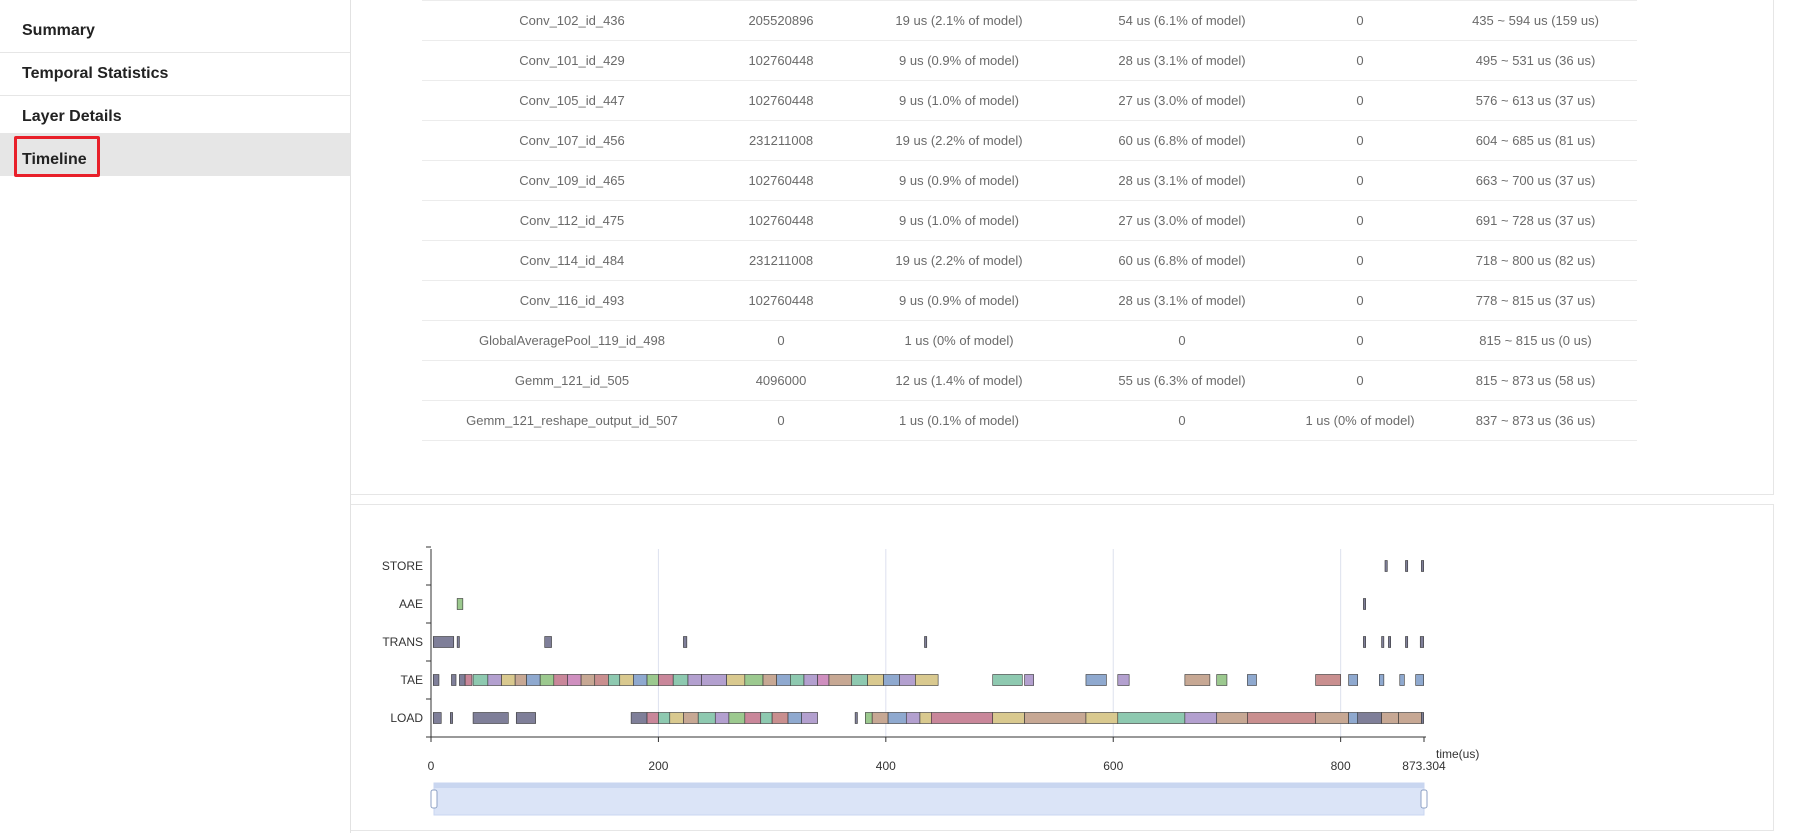 Image resolution: width=1793 pixels, height=835 pixels. What do you see at coordinates (572, 260) in the screenshot?
I see `table-cell: Conv_114_id_484` at bounding box center [572, 260].